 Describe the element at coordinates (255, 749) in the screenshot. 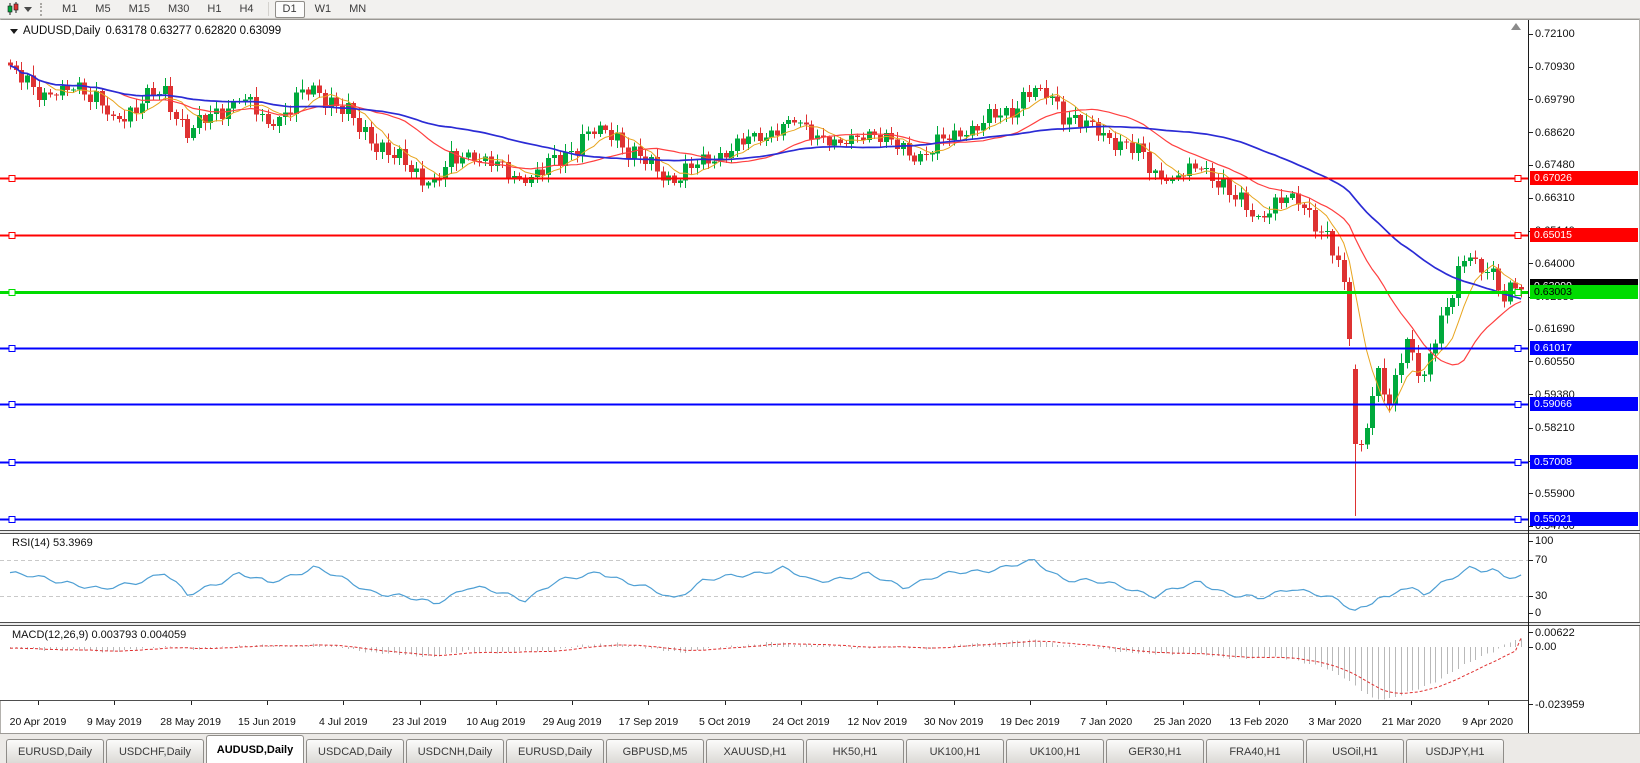

I see `chart-tab-audusd-daily: AUDUSD,Daily` at that location.